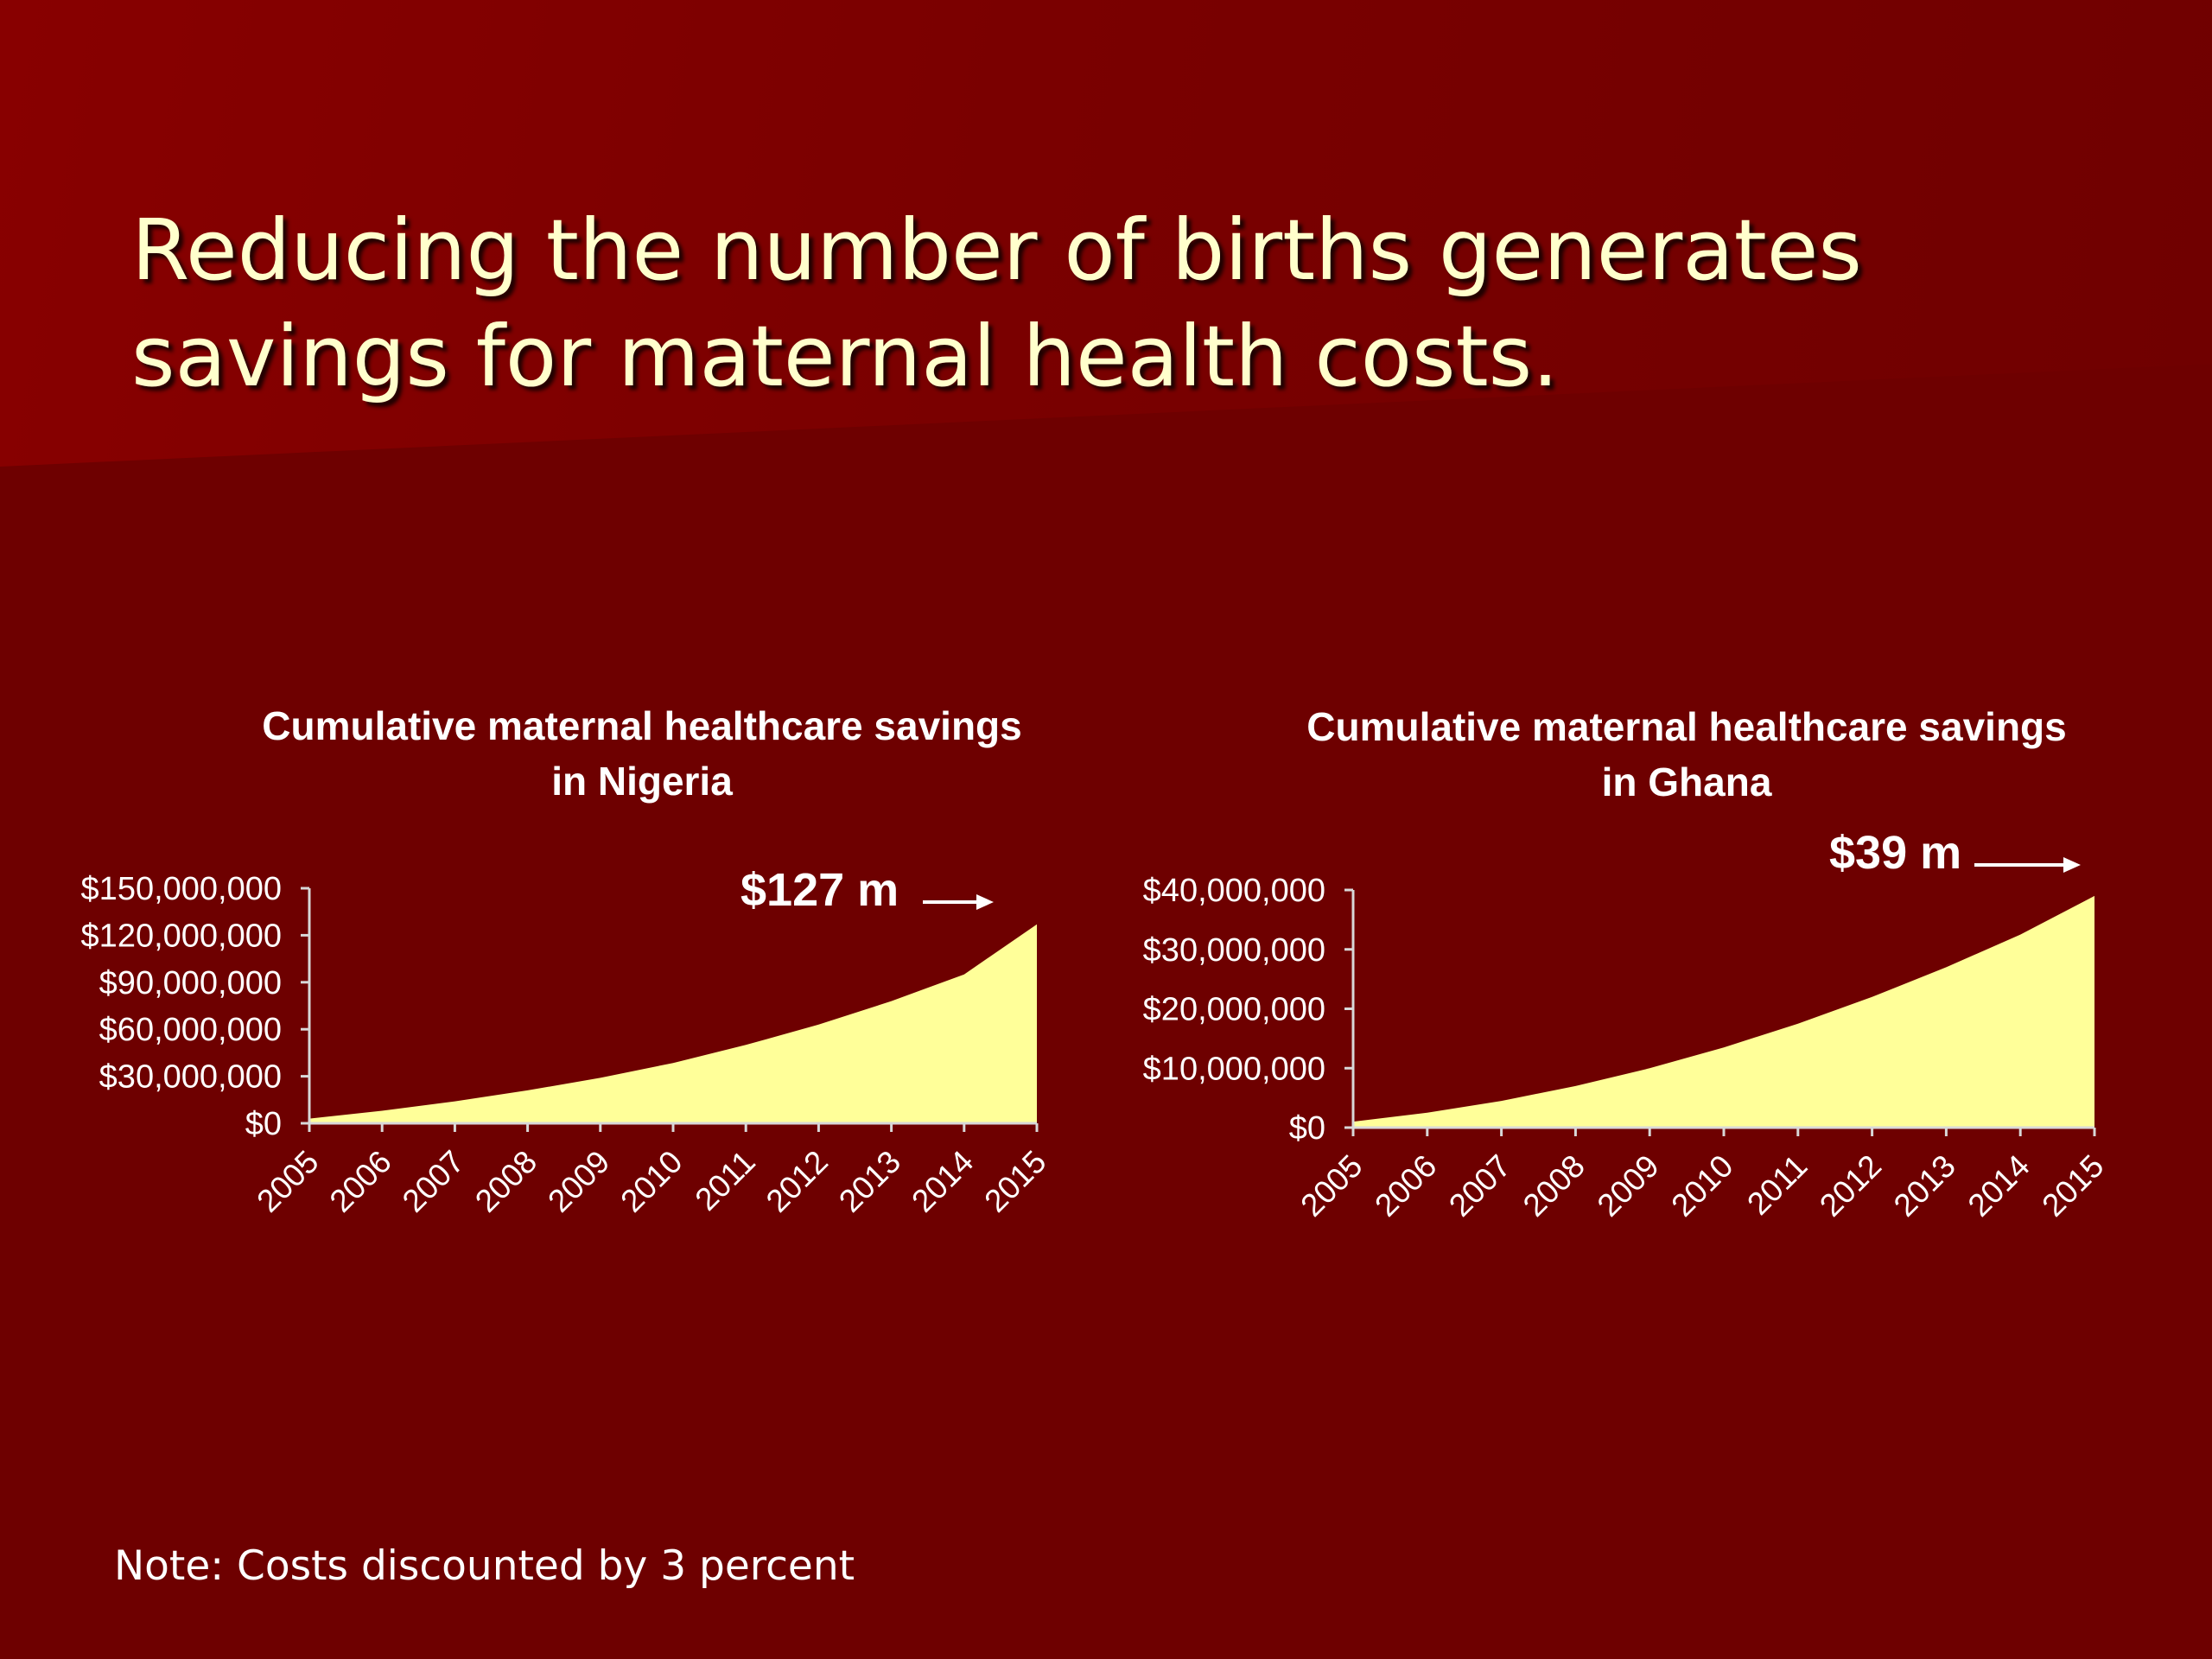 The height and width of the screenshot is (1659, 2212). Describe the element at coordinates (642, 781) in the screenshot. I see `chart-title-line: in Nigeria` at that location.